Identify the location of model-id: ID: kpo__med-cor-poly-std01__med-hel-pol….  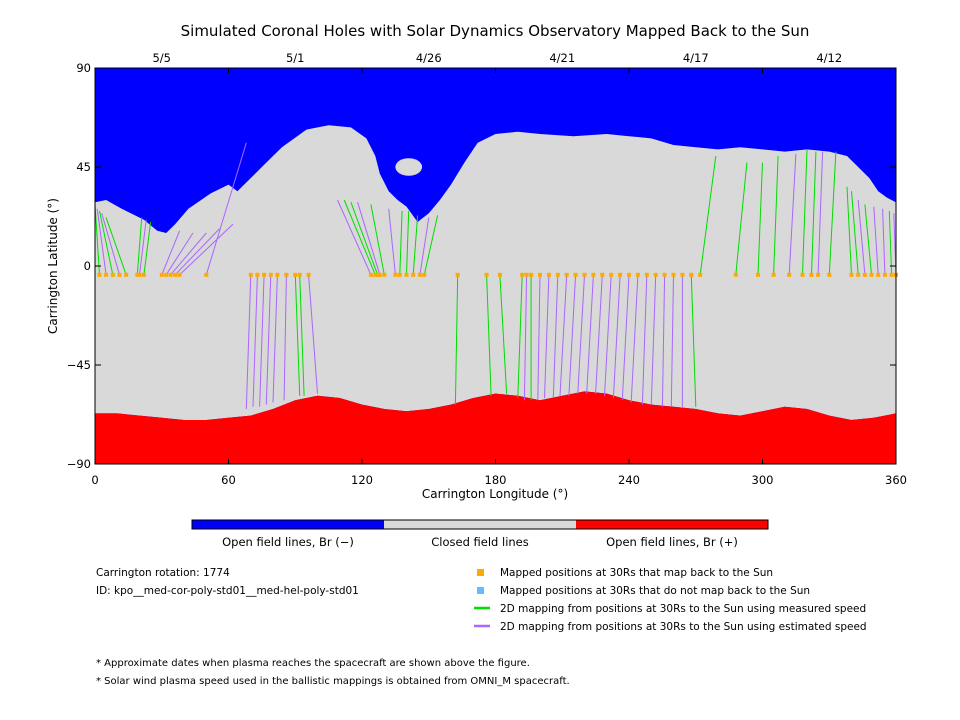
(227, 591).